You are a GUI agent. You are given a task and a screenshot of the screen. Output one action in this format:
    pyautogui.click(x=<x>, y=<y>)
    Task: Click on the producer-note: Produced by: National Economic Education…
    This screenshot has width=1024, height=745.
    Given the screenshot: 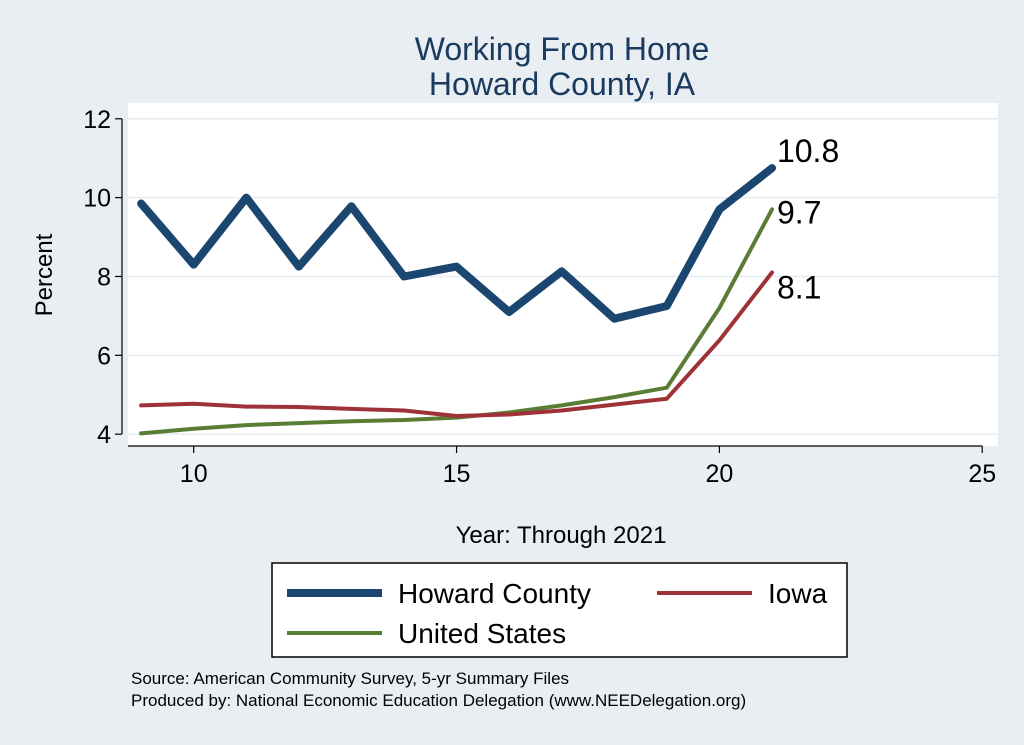 What is the action you would take?
    pyautogui.click(x=438, y=700)
    